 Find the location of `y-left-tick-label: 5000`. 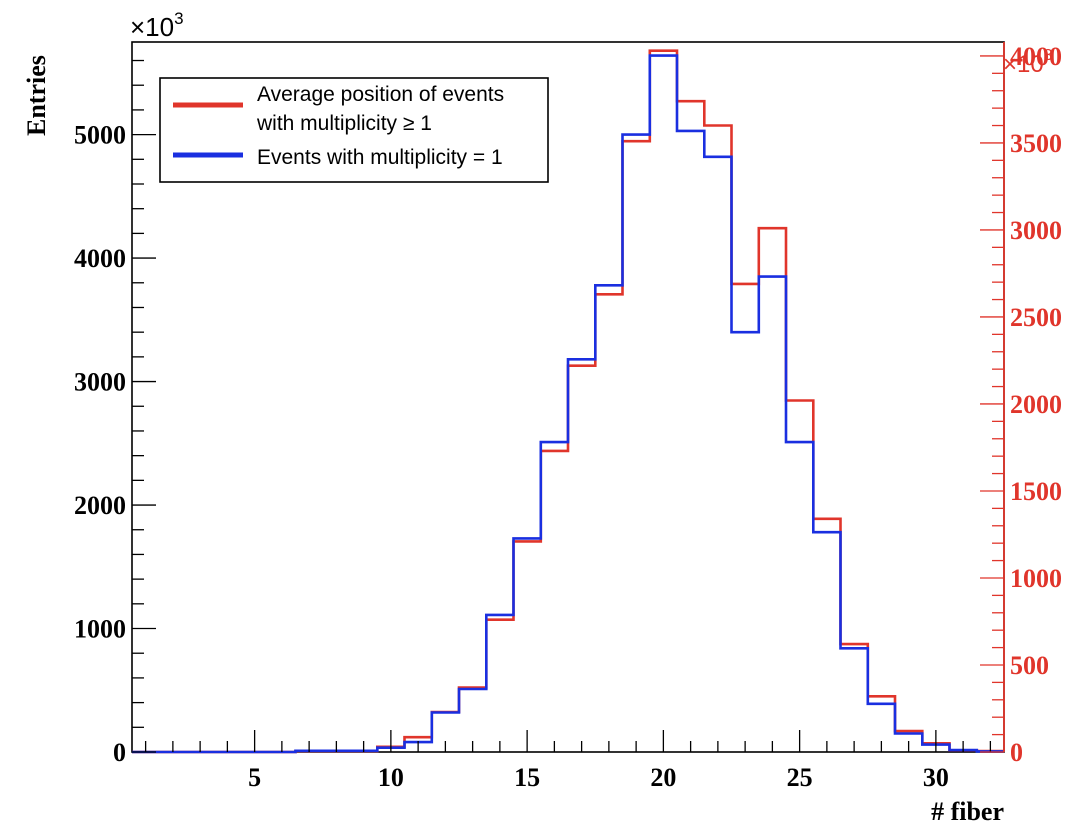

y-left-tick-label: 5000 is located at coordinates (100, 135).